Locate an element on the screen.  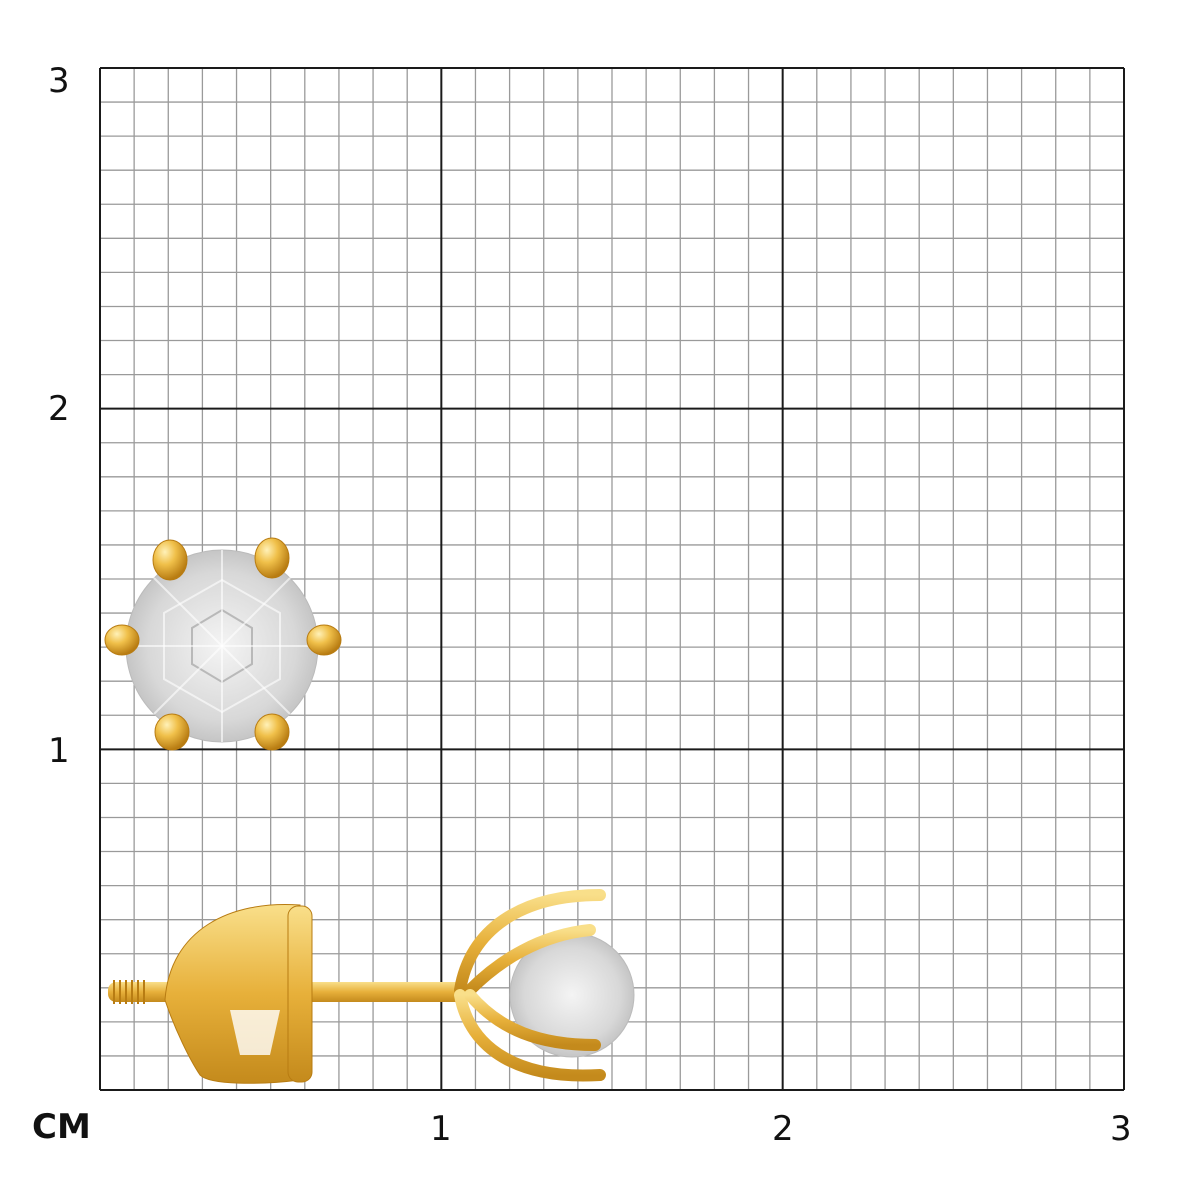
screw-thread is located at coordinates (129, 992).